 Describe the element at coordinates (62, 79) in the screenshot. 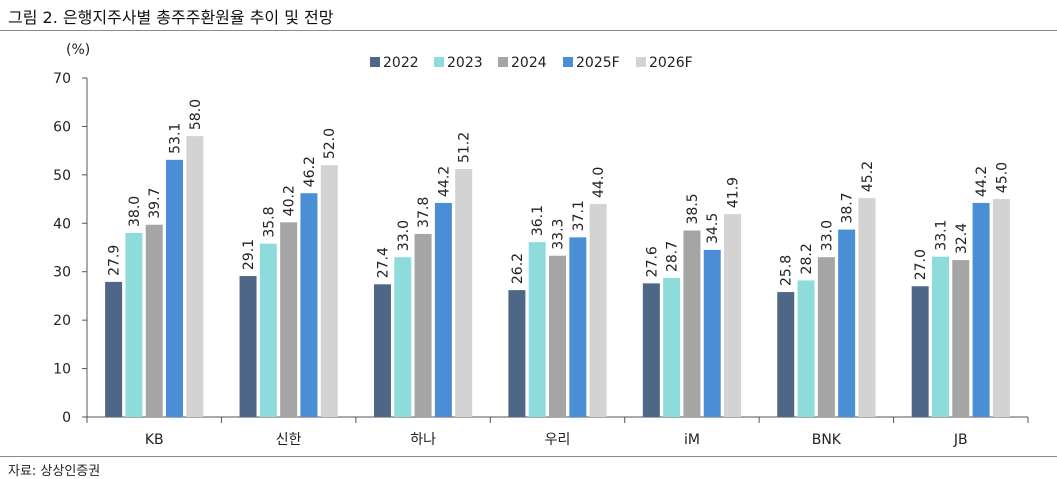

I see `y-tick-label: 70` at that location.